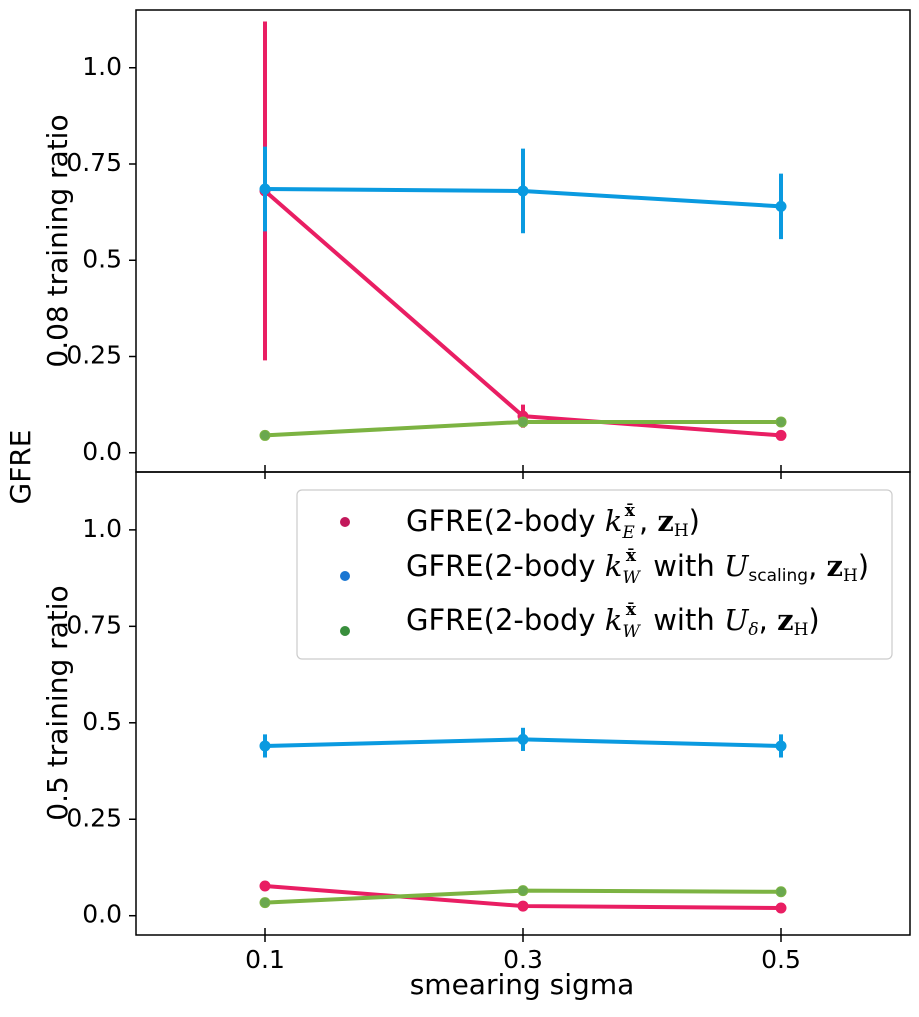 The image size is (919, 1017). Describe the element at coordinates (265, 959) in the screenshot. I see `bottom-x-tick-label: 0.1` at that location.